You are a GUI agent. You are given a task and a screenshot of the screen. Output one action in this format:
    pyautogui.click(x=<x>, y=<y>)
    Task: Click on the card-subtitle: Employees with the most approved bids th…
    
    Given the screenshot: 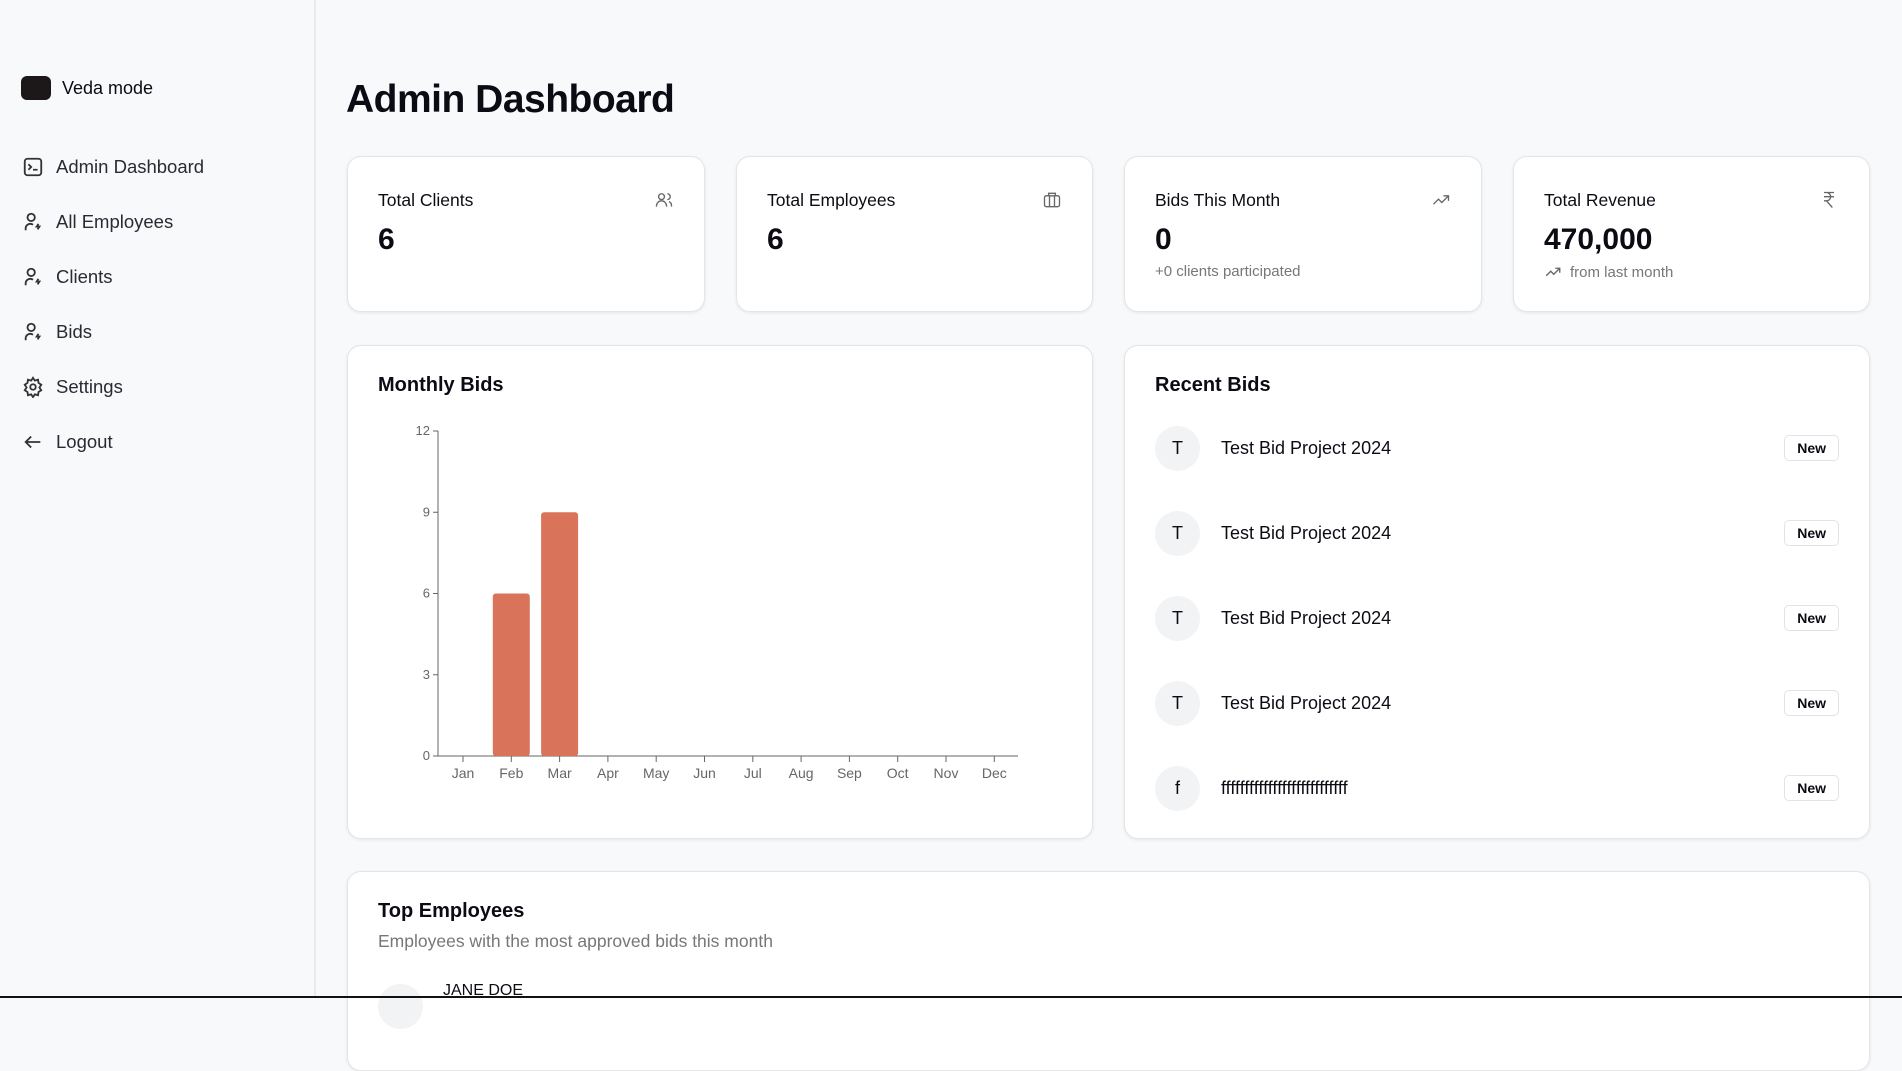 What is the action you would take?
    pyautogui.click(x=575, y=941)
    